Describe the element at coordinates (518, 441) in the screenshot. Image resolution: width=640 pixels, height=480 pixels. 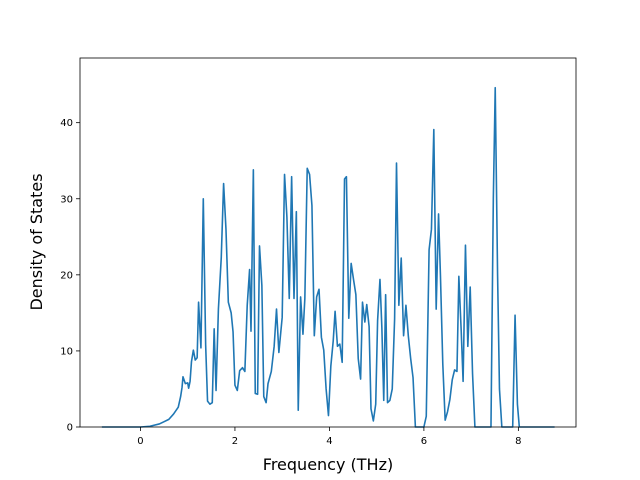
I see `x-tick-label: 8` at that location.